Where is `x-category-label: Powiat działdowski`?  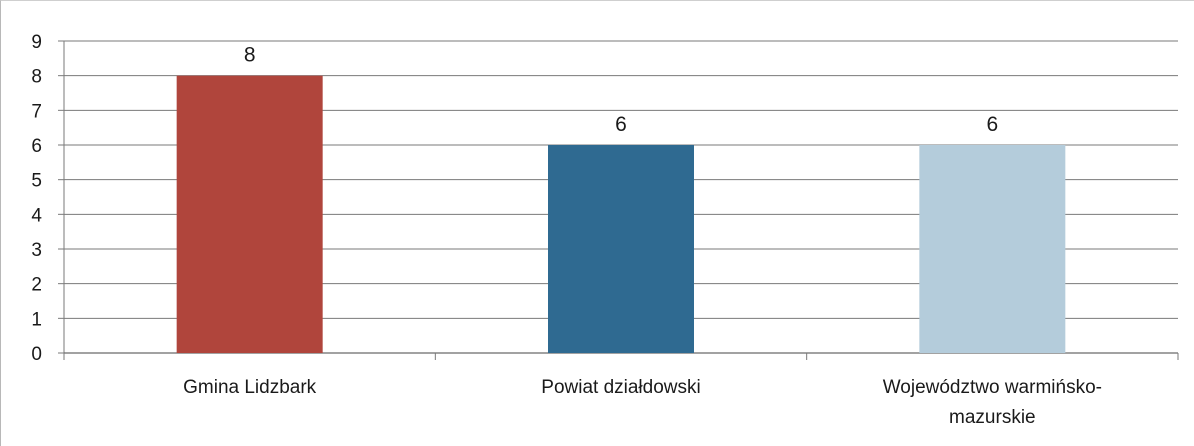 x-category-label: Powiat działdowski is located at coordinates (620, 387).